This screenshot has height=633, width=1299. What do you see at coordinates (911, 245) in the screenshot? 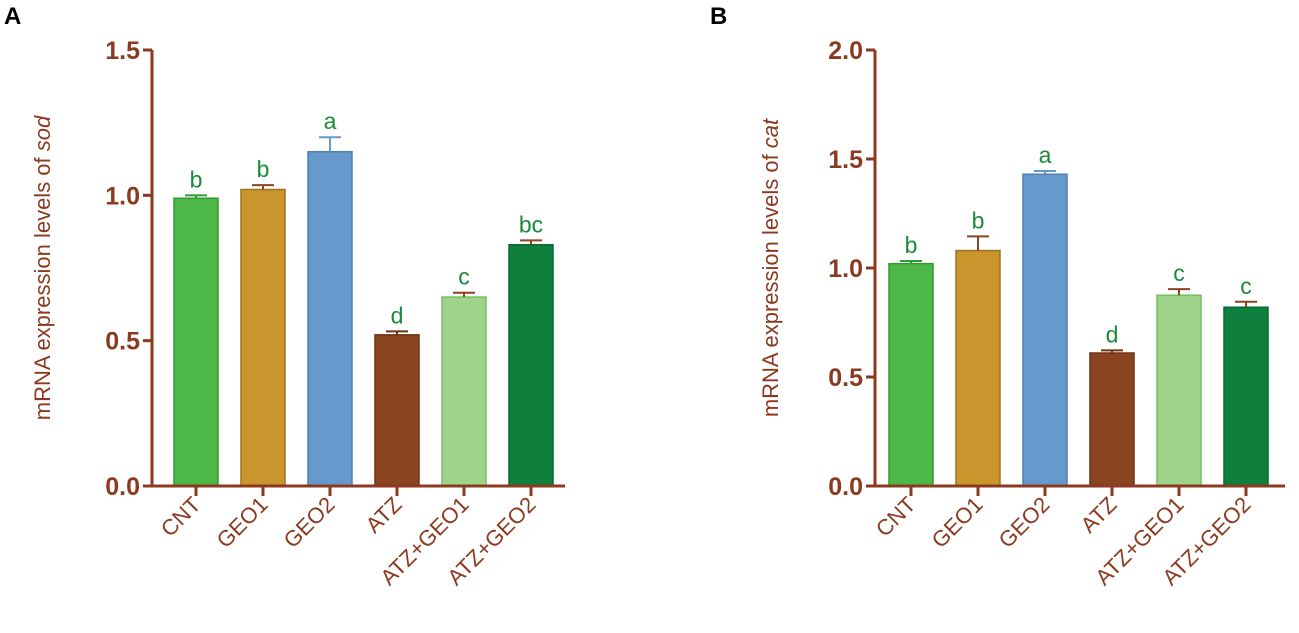
I see `panel-b-significance-label-0: b` at bounding box center [911, 245].